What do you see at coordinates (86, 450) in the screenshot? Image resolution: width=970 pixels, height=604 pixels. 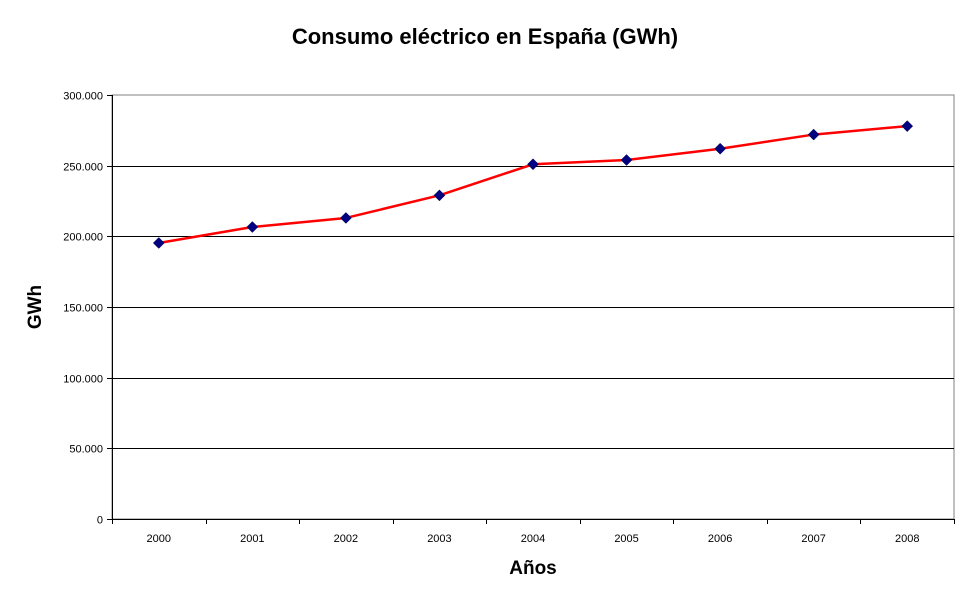 I see `y-tick-label: 50.000` at bounding box center [86, 450].